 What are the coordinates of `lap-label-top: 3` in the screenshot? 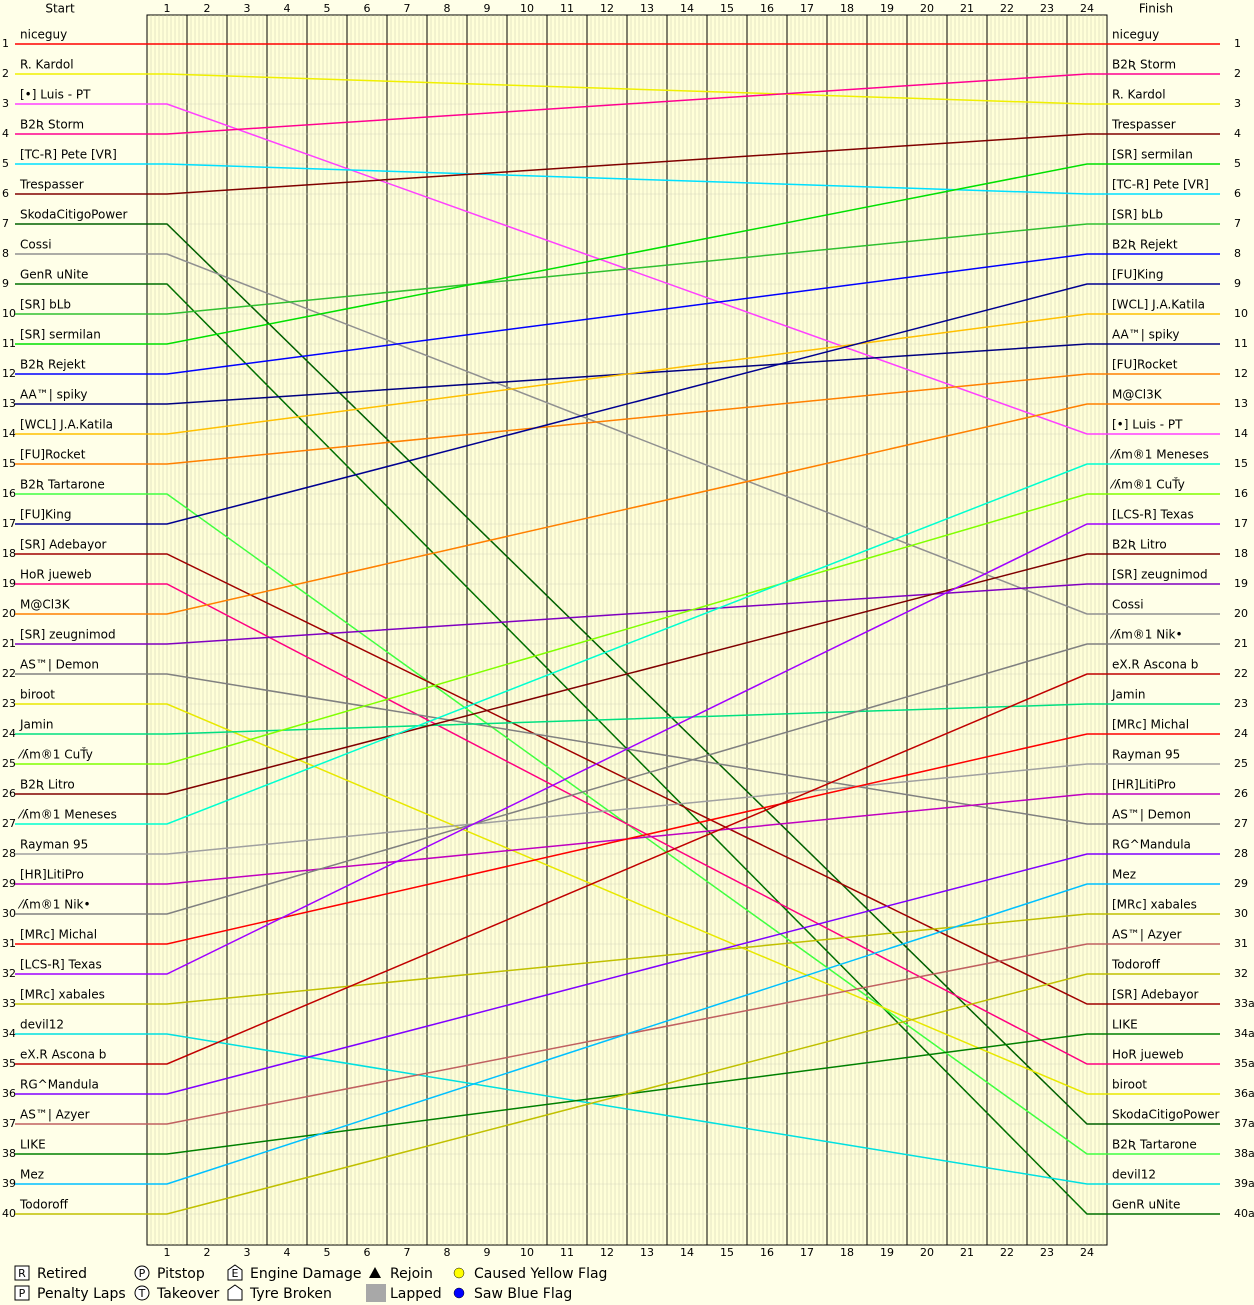 It's located at (247, 8).